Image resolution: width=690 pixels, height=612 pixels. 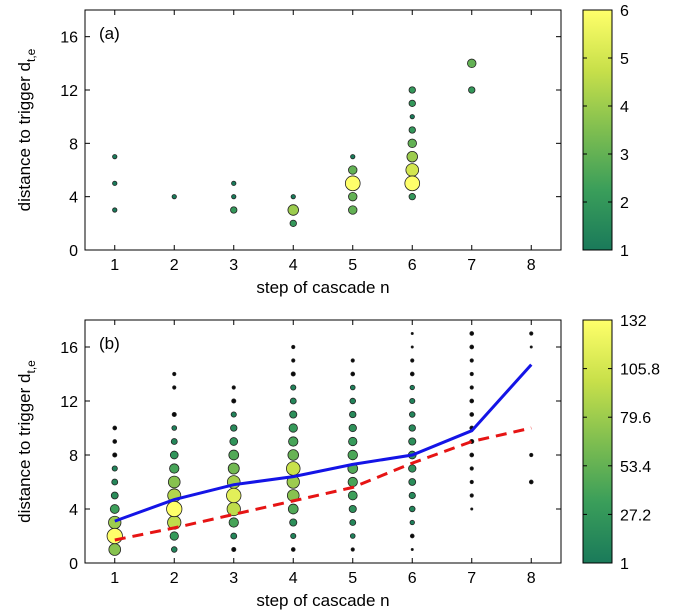 I want to click on colorbar-tick-label: 1, so click(x=624, y=564).